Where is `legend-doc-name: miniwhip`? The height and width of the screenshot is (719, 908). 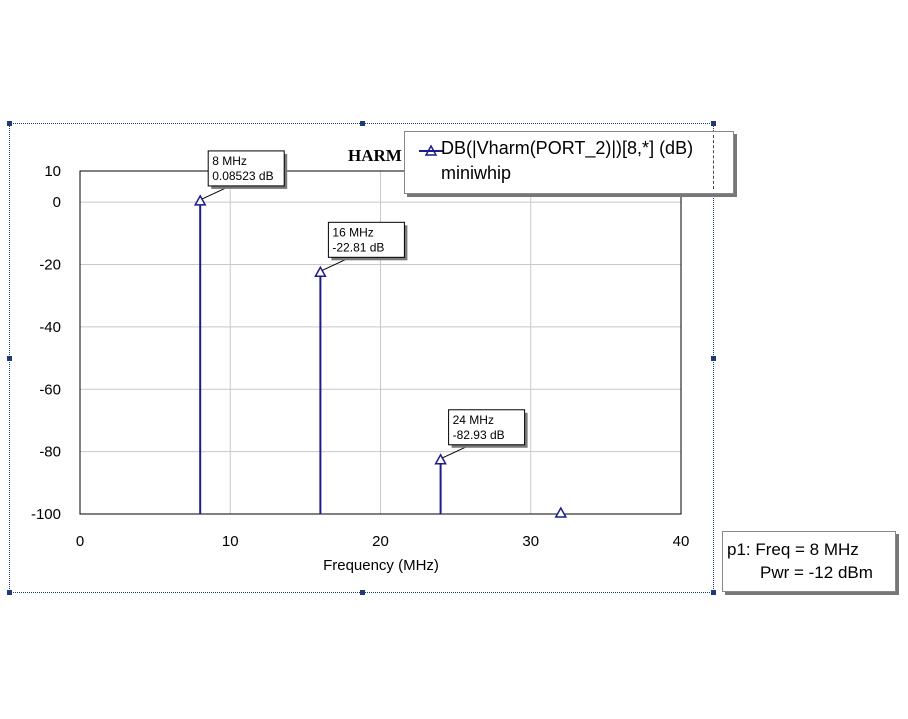
legend-doc-name: miniwhip is located at coordinates (476, 173).